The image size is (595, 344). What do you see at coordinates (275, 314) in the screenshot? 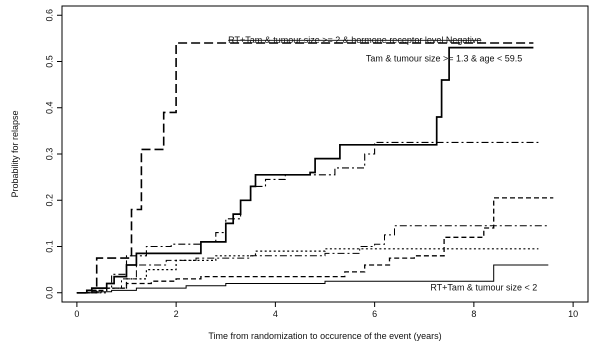
I see `x-tick-label: 4` at bounding box center [275, 314].